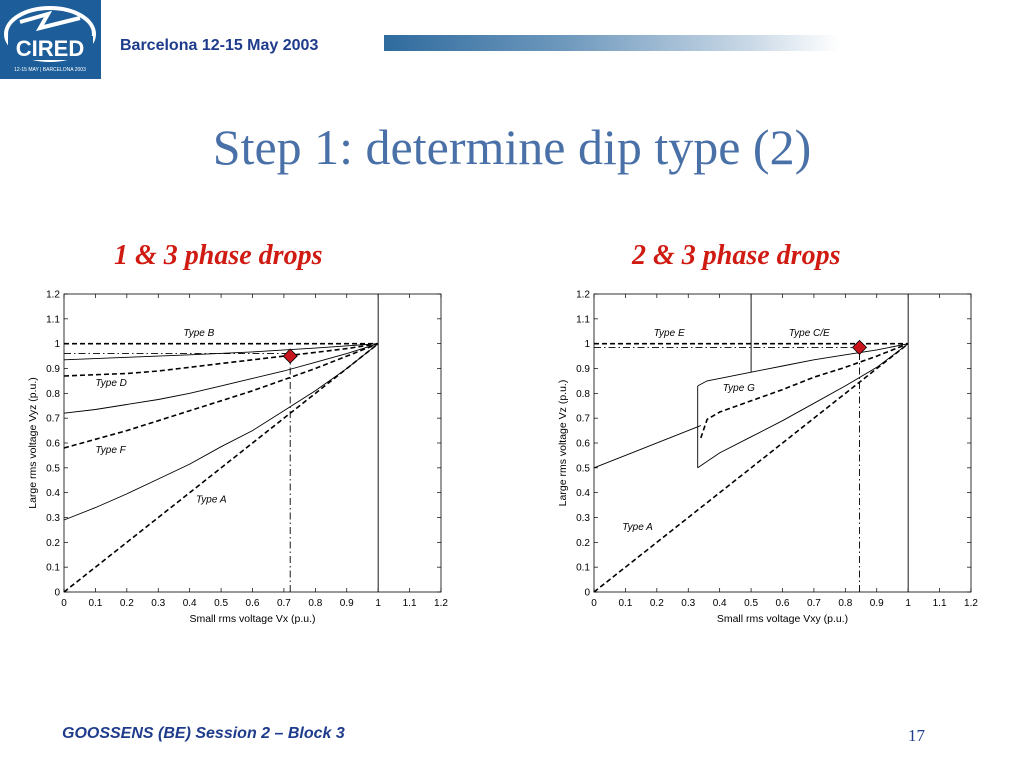  I want to click on subhead-right: 2 & 3 phase drops, so click(736, 255).